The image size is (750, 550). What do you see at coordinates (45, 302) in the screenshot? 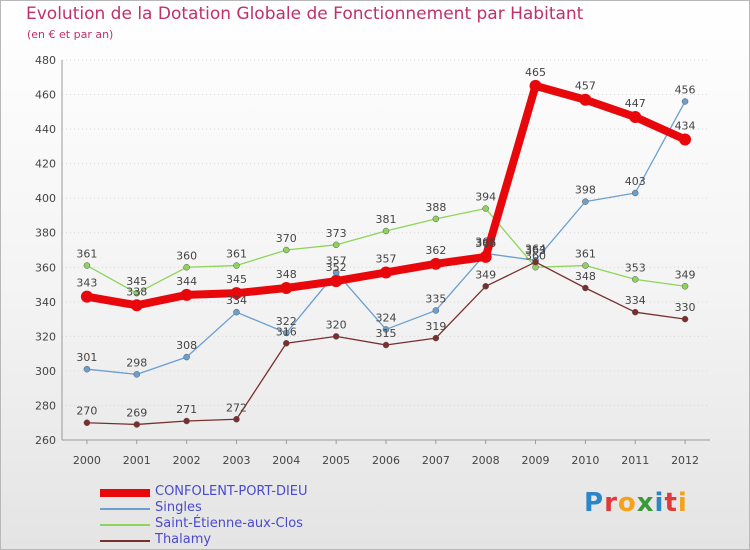
I see `y-tick-label: 340` at bounding box center [45, 302].